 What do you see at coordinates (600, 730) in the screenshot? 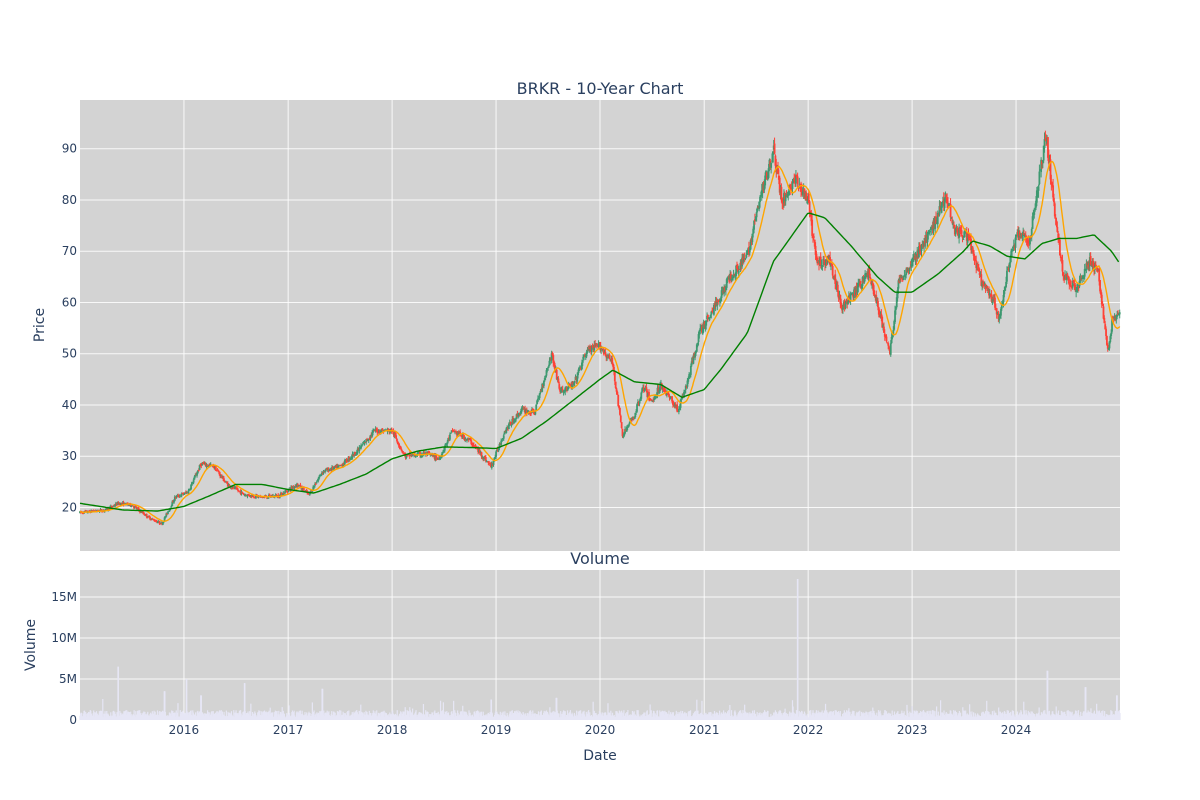
I see `date-x-tick-labels: 2016 2017 2018 2019 2020 2021 2022 2023 2024` at bounding box center [600, 730].